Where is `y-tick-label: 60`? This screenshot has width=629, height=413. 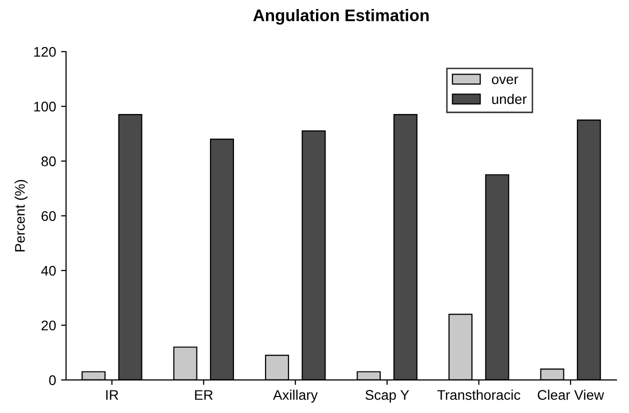 y-tick-label: 60 is located at coordinates (49, 216).